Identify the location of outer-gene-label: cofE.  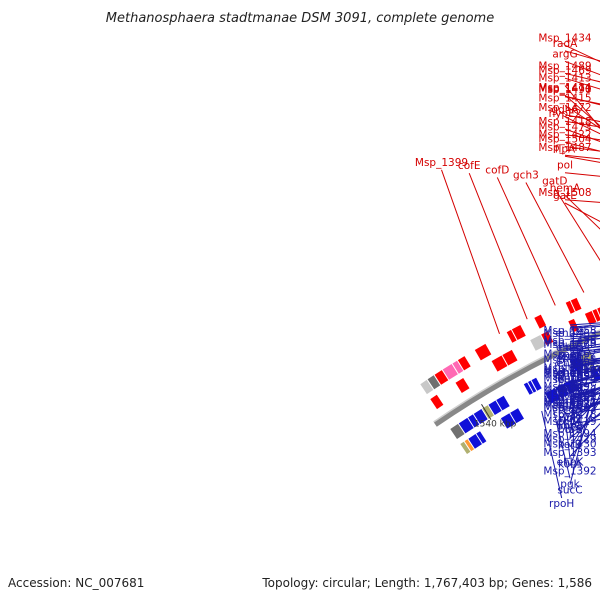
(469, 166).